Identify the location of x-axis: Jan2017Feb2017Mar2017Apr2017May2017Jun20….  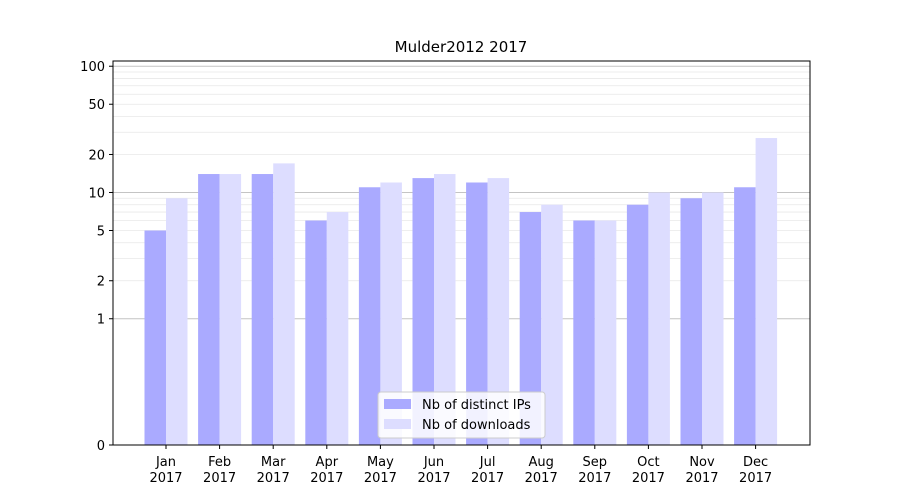
(460, 465).